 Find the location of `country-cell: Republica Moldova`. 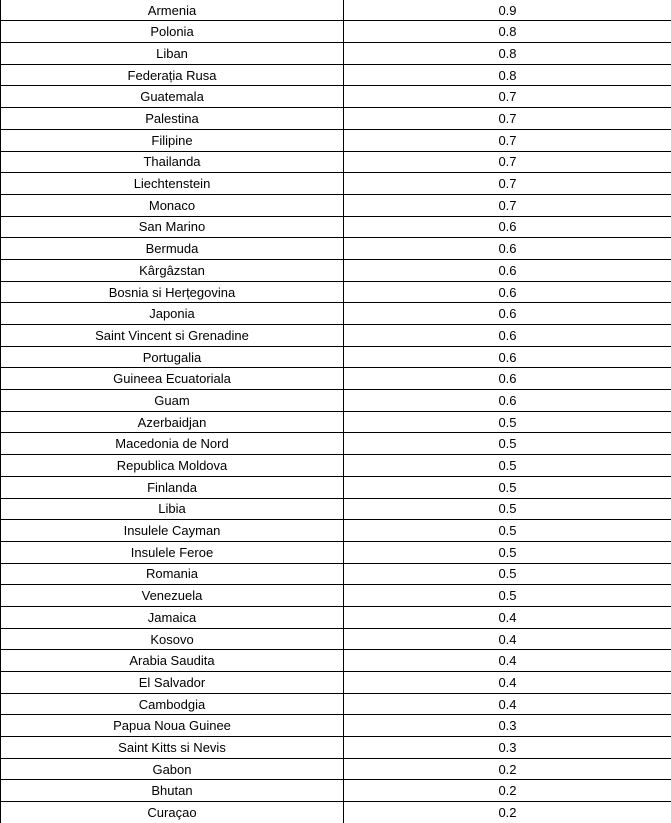

country-cell: Republica Moldova is located at coordinates (172, 465).